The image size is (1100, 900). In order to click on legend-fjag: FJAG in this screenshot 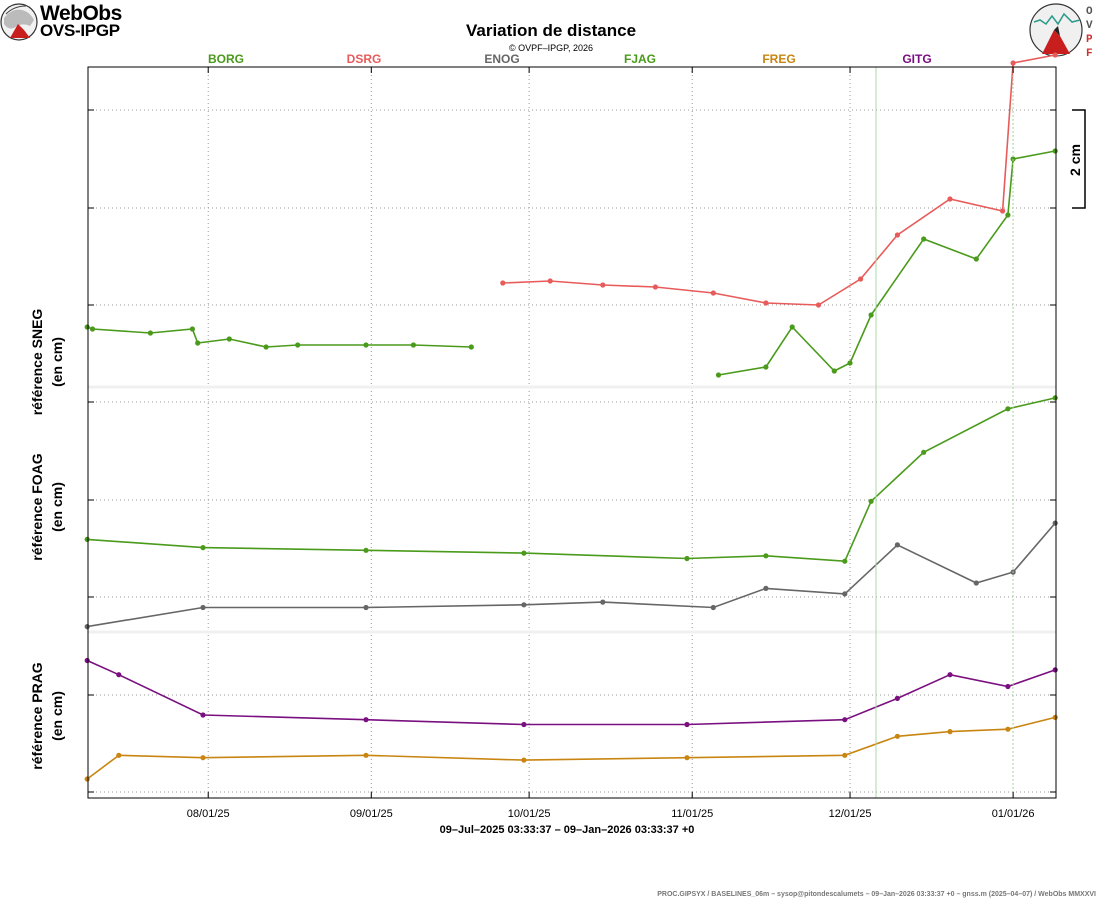, I will do `click(640, 59)`.